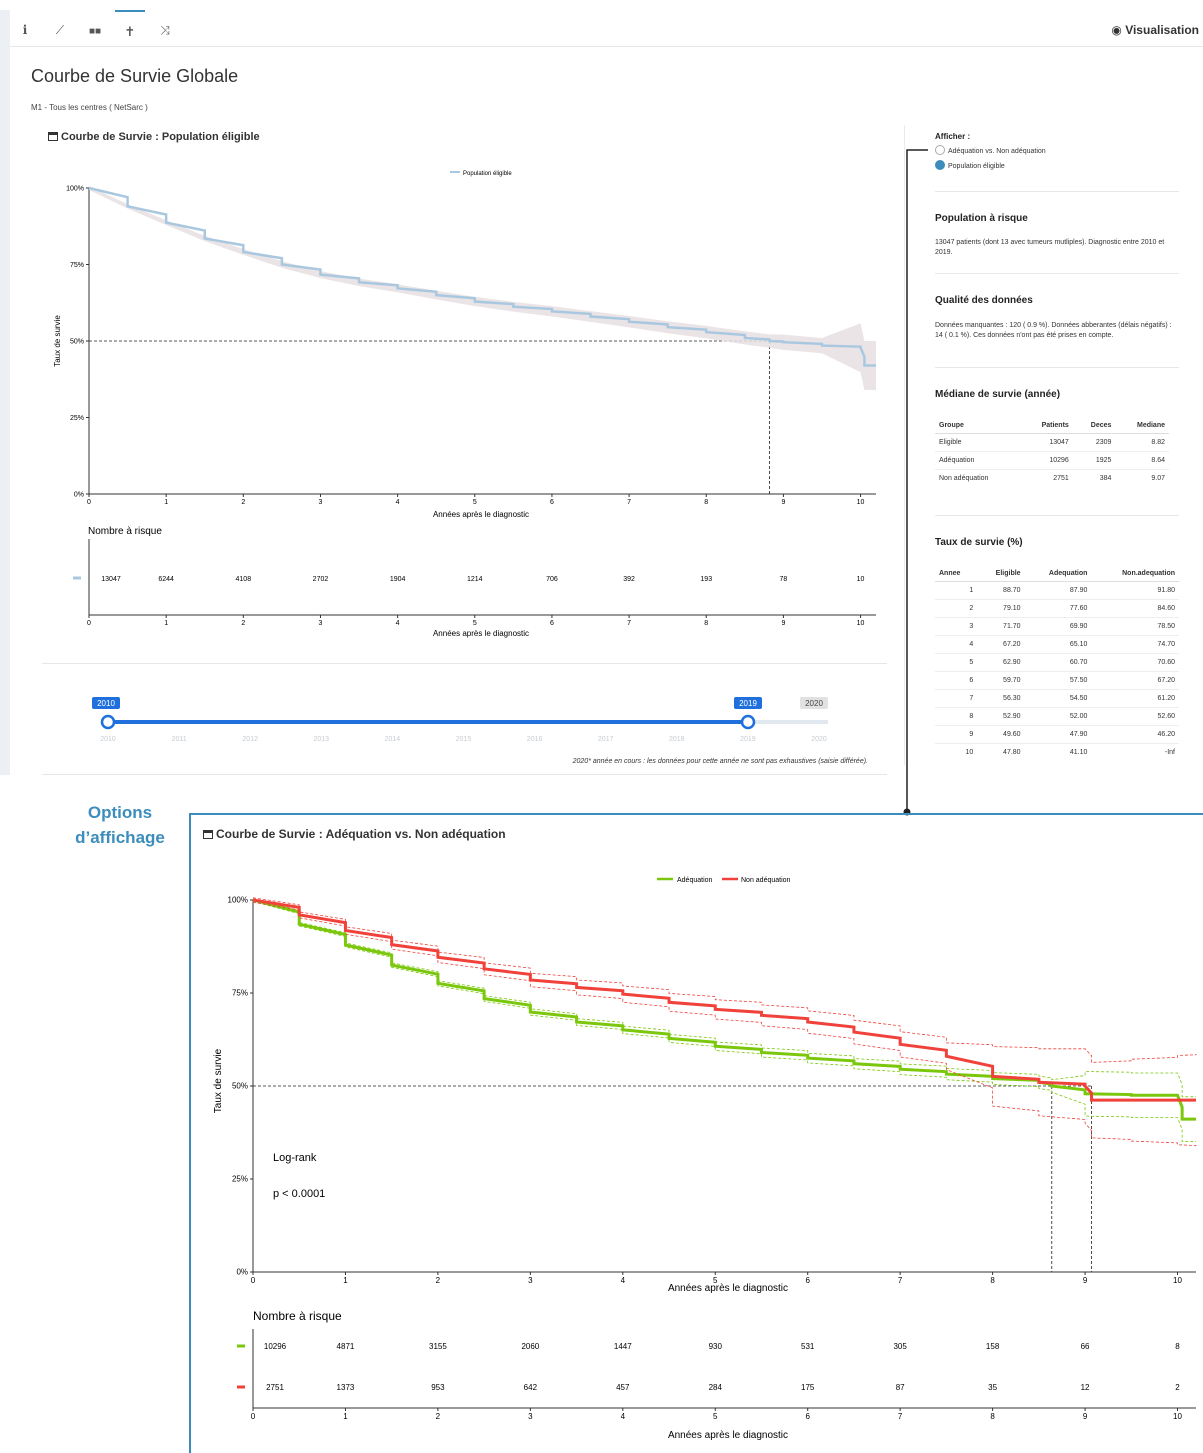  What do you see at coordinates (992, 1387) in the screenshot?
I see `risk-count: 35` at bounding box center [992, 1387].